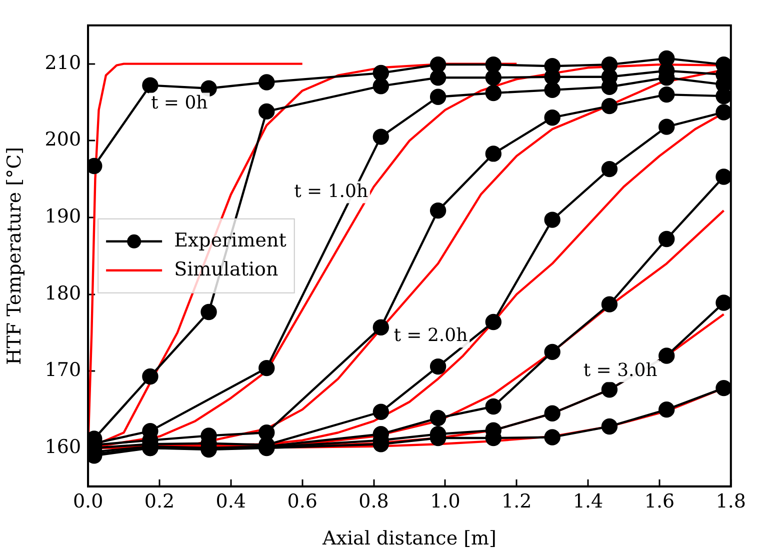 This screenshot has height=553, width=758. Describe the element at coordinates (63, 63) in the screenshot. I see `y-tick-label: 210` at that location.